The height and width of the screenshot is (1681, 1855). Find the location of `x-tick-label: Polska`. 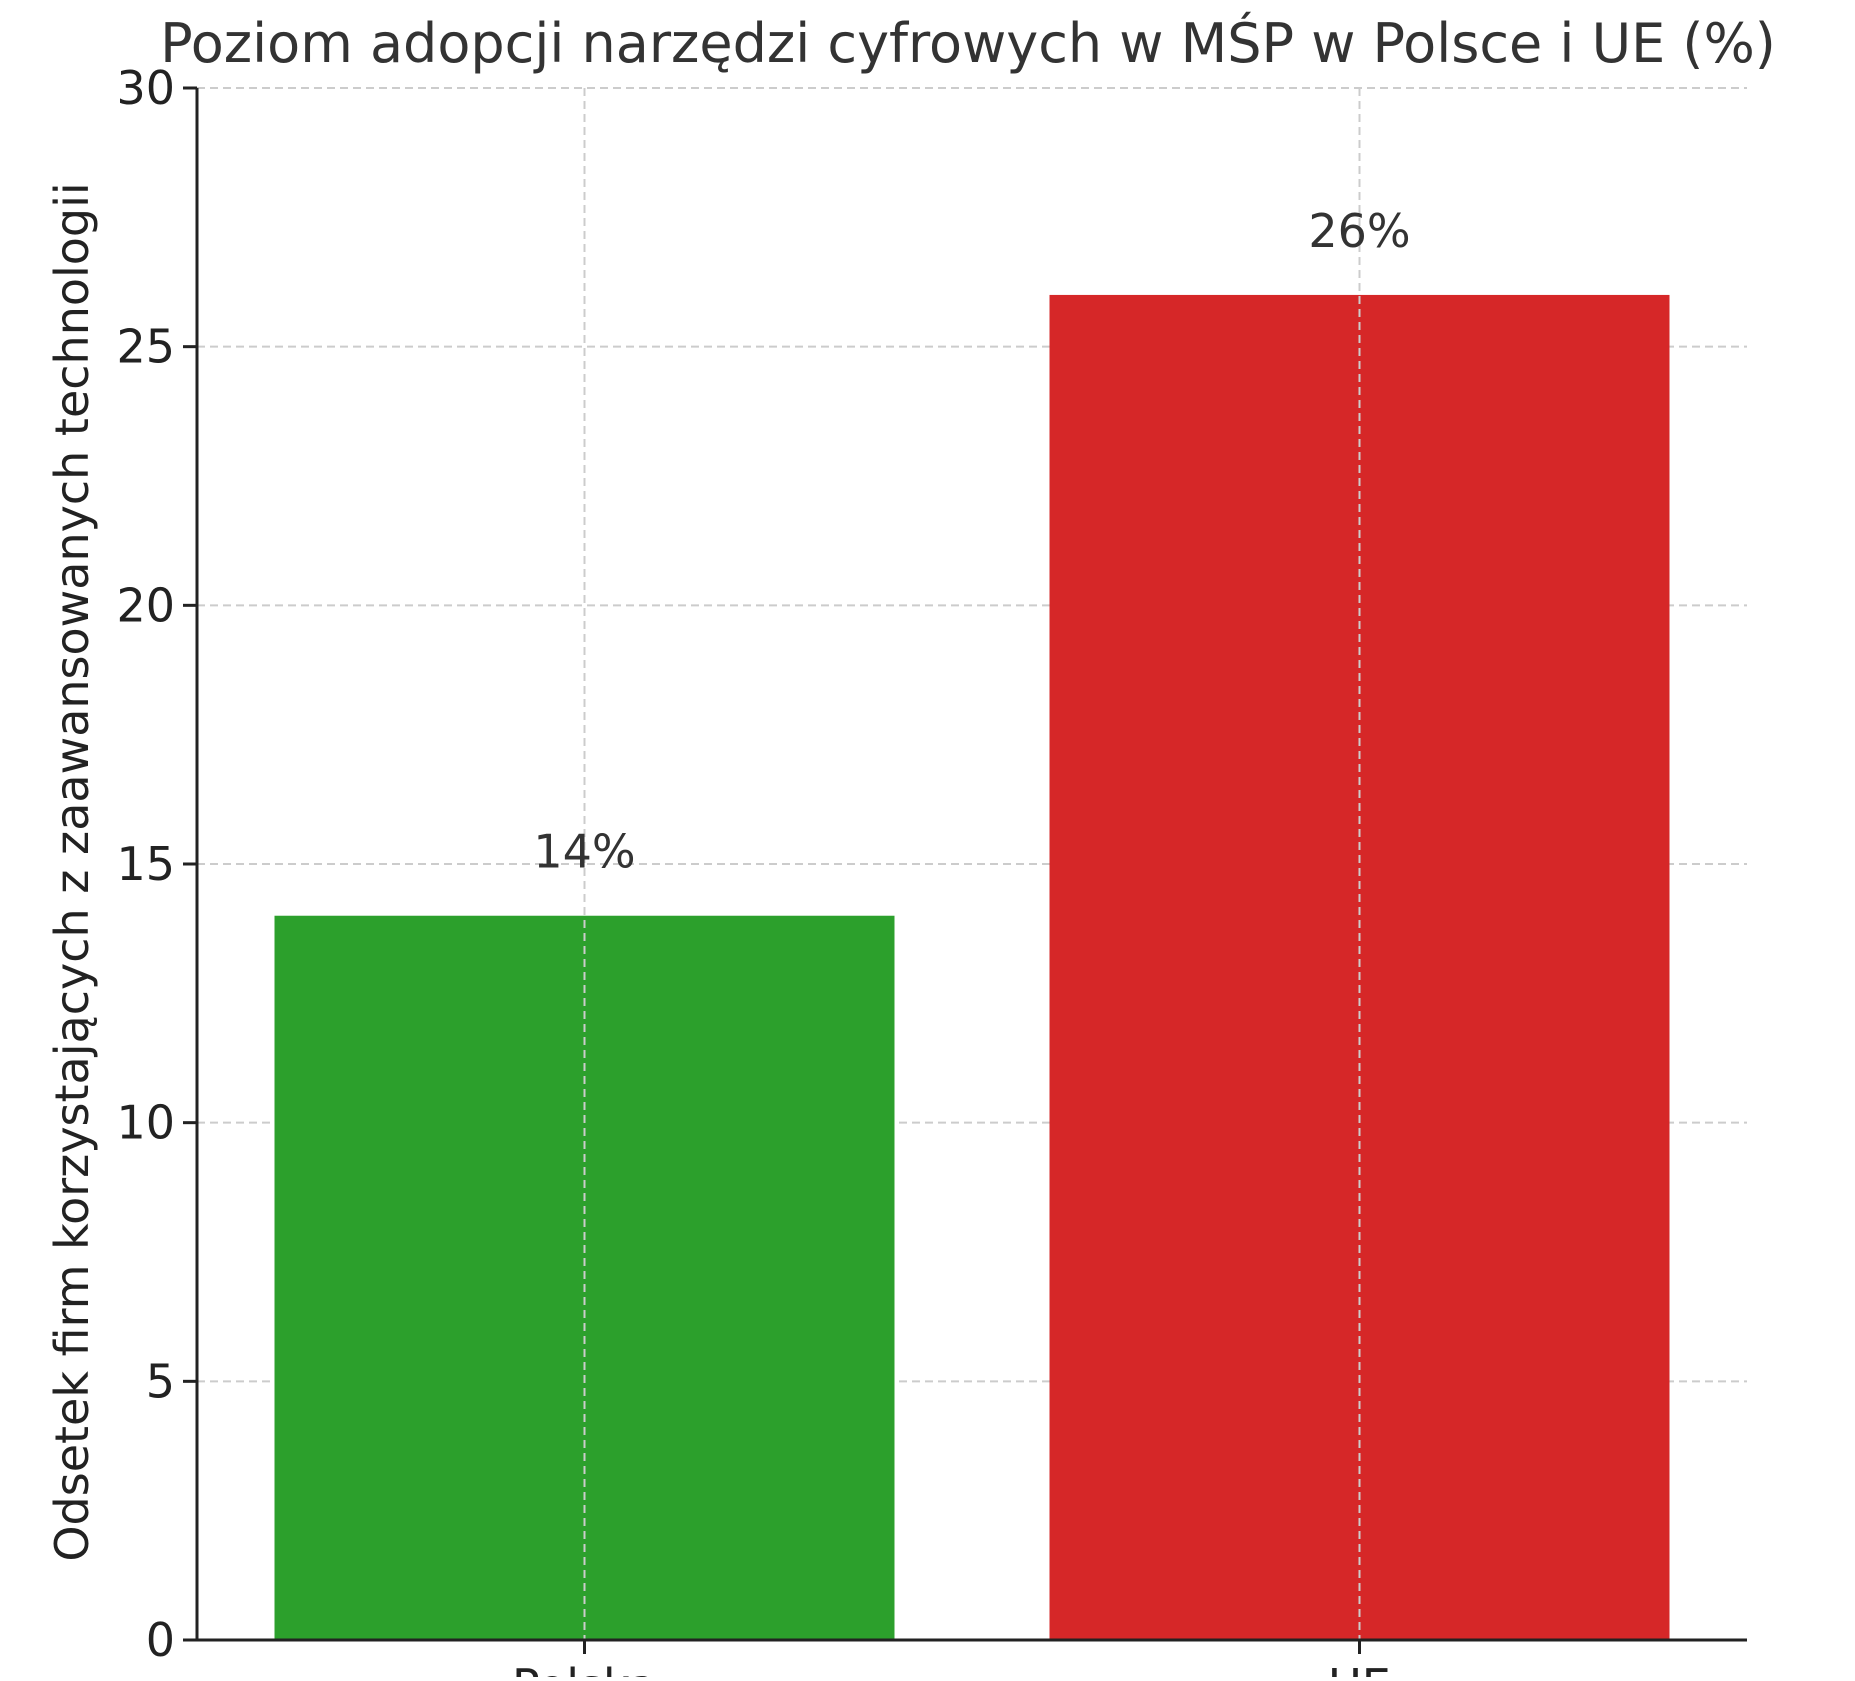

x-tick-label: Polska is located at coordinates (584, 1668).